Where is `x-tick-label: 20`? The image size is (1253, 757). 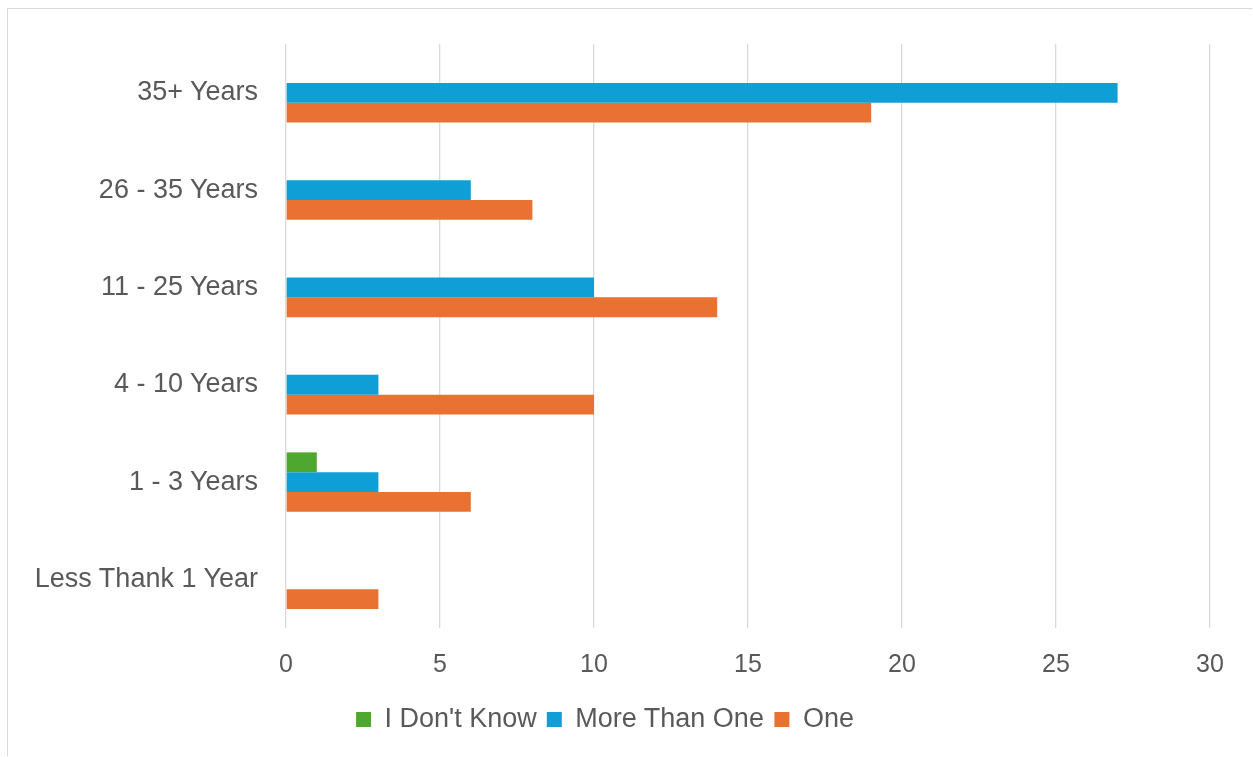 x-tick-label: 20 is located at coordinates (902, 662).